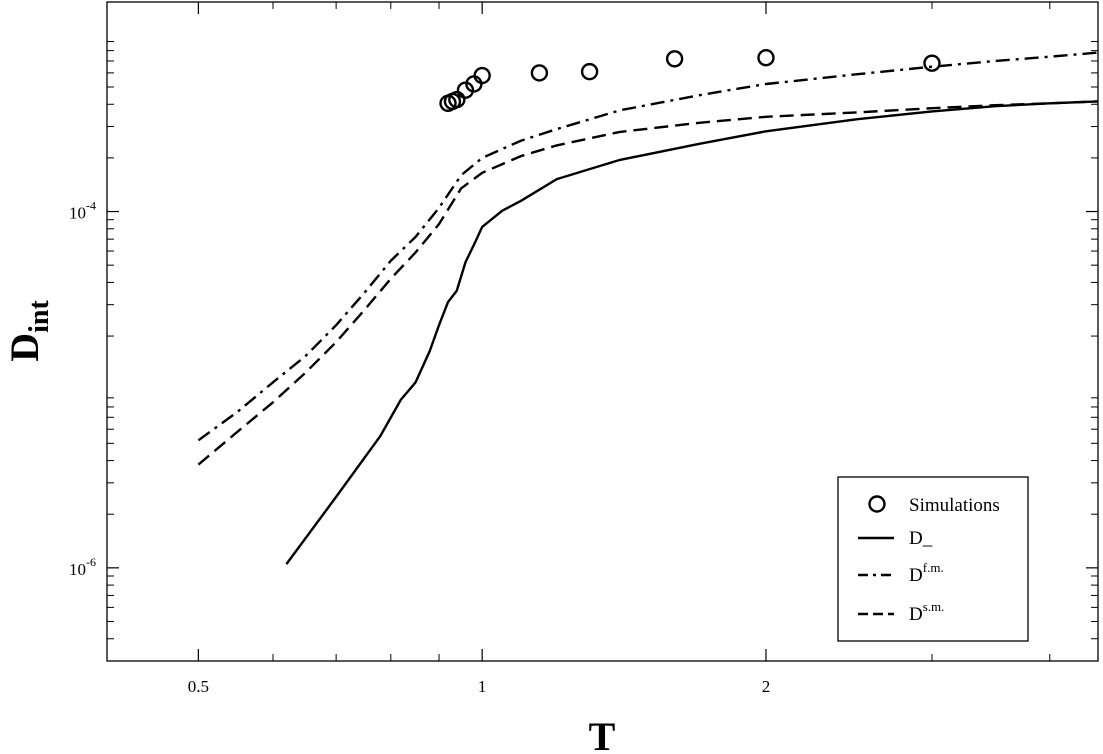 This screenshot has height=754, width=1103. I want to click on legend-label-3: Ds.m., so click(926, 612).